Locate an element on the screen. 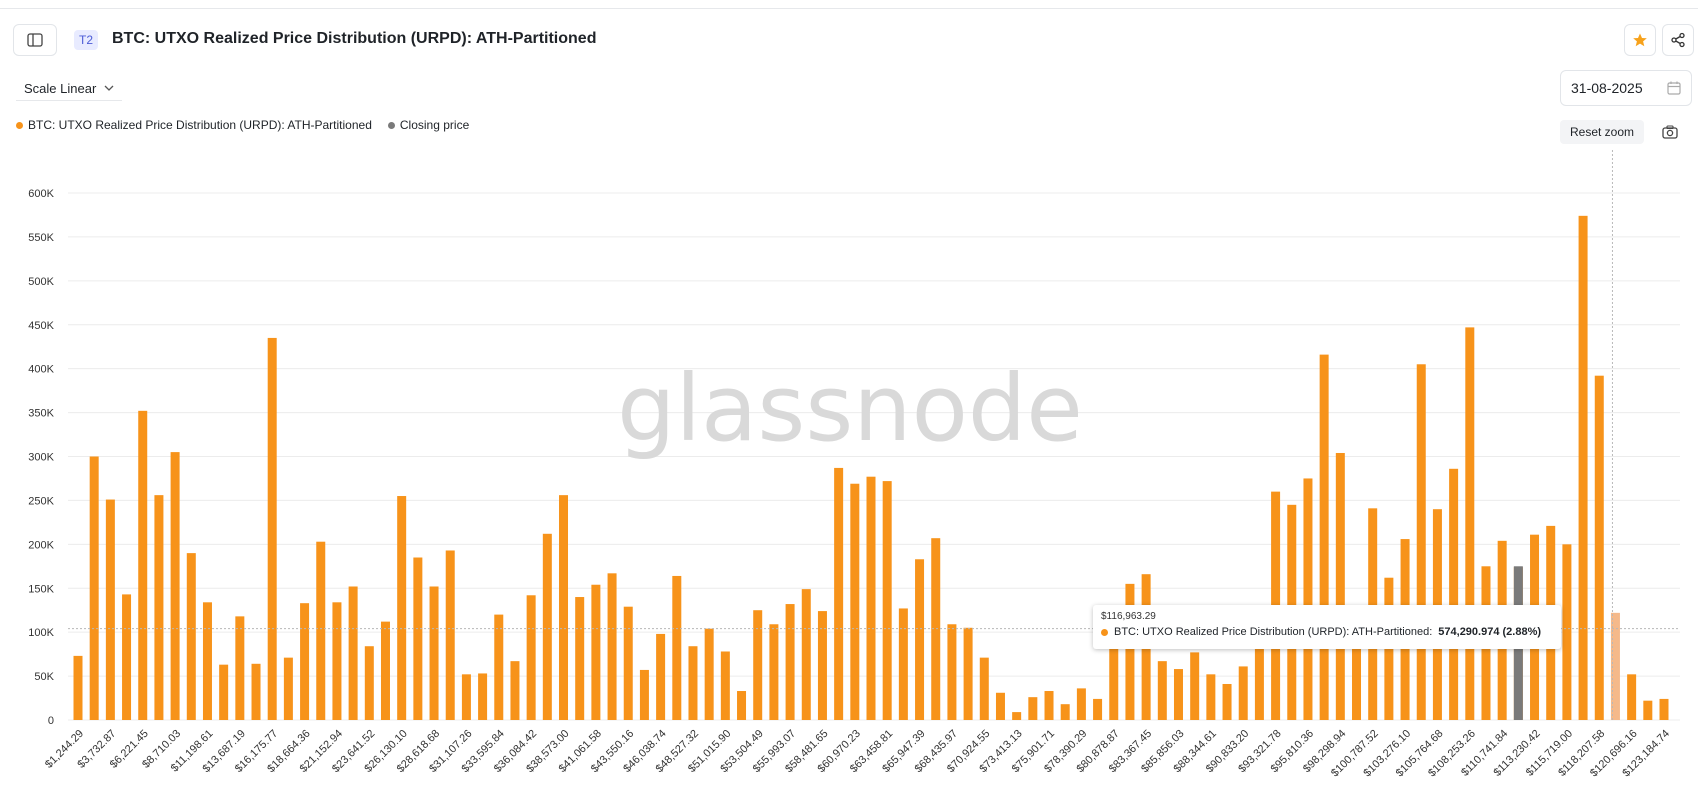 The width and height of the screenshot is (1698, 788). legend-label-closing-price: Closing price is located at coordinates (434, 125).